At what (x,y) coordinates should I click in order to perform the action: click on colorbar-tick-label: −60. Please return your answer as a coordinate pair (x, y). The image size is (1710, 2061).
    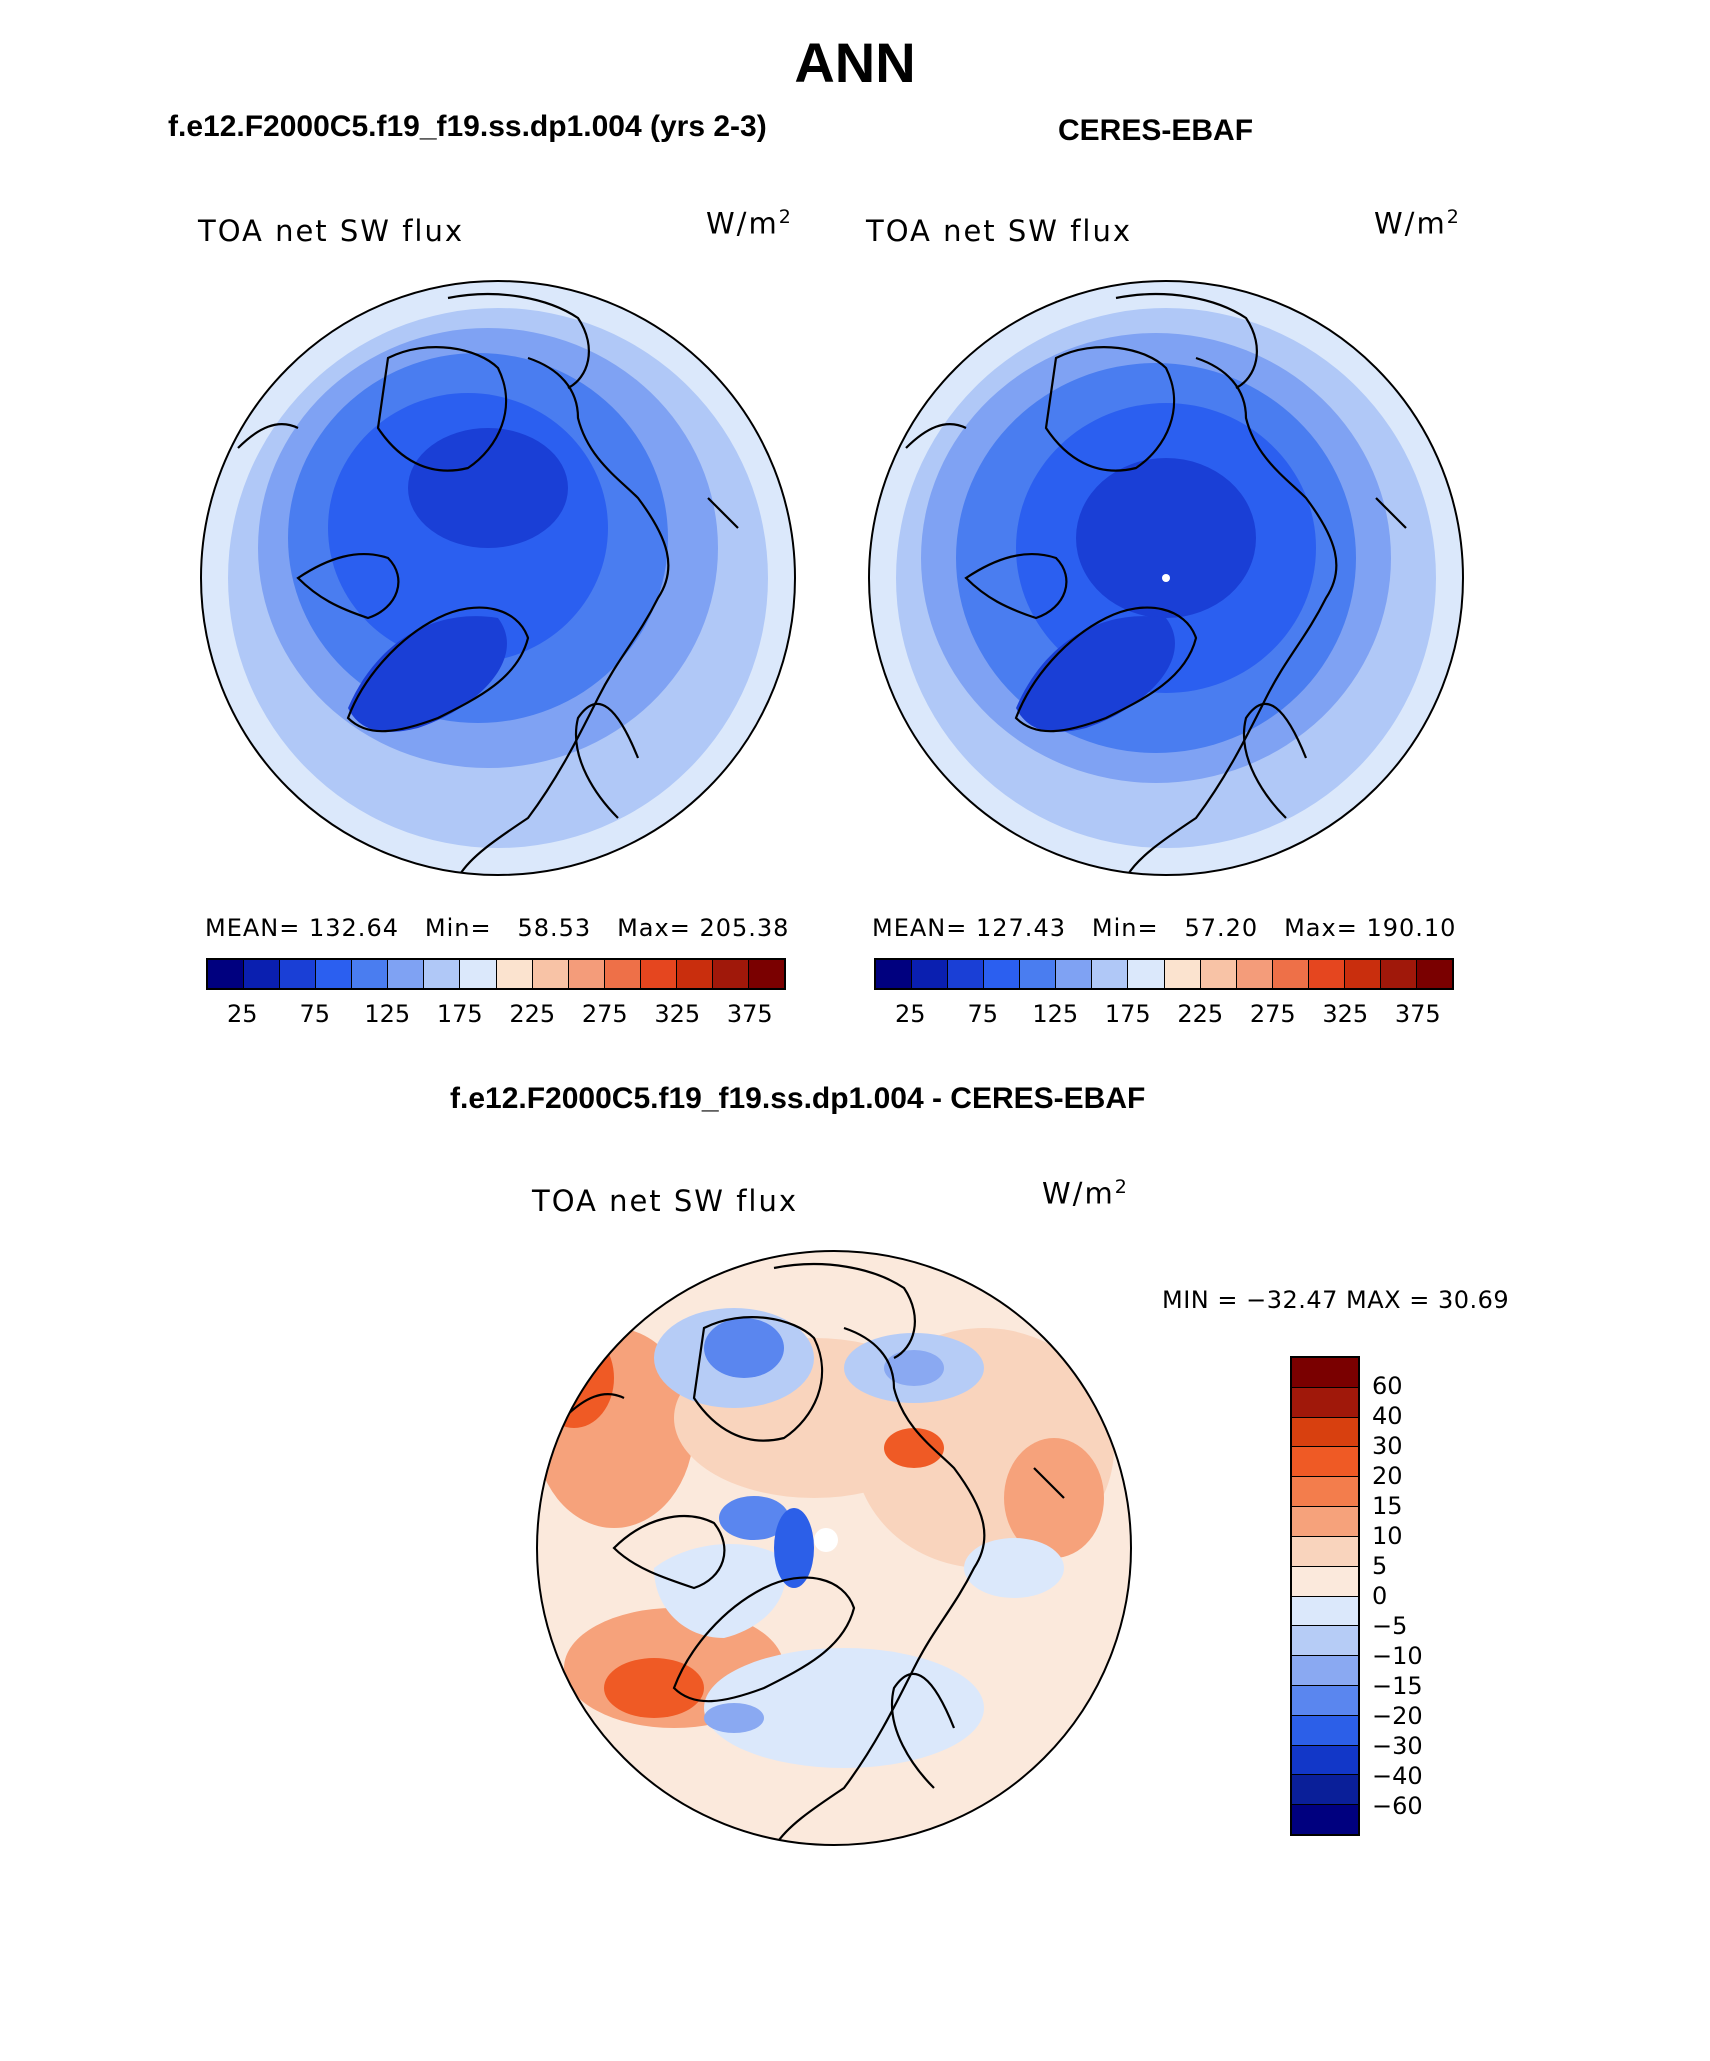
    Looking at the image, I should click on (1397, 1806).